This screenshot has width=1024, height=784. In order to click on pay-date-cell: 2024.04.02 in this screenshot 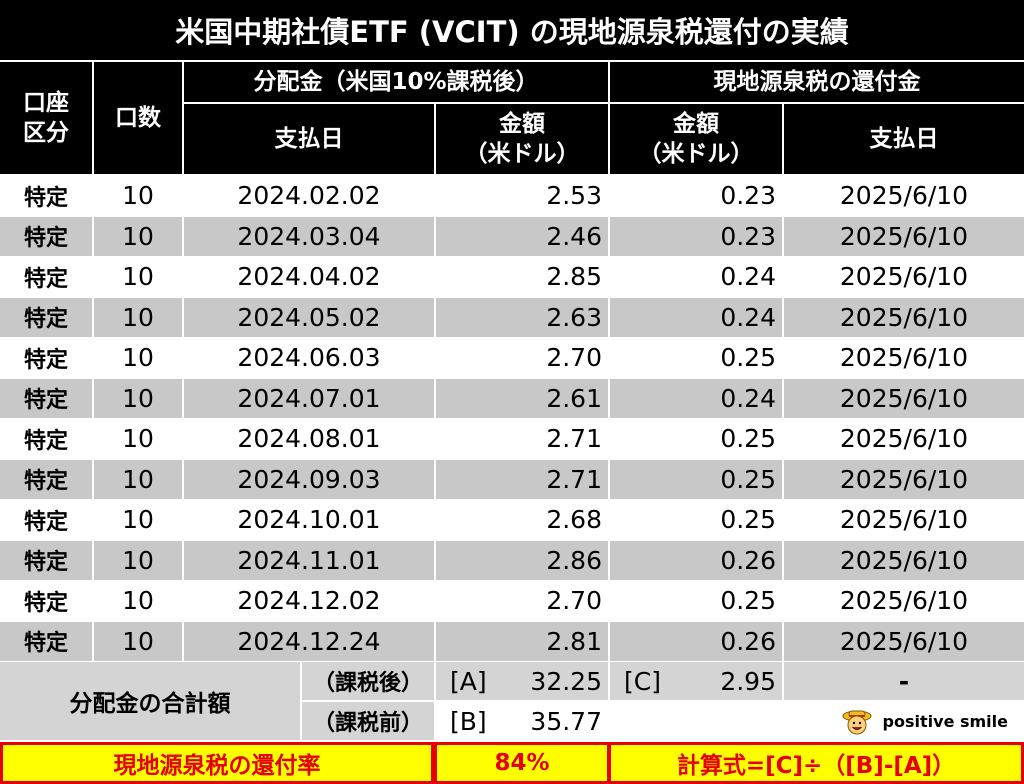, I will do `click(309, 276)`.